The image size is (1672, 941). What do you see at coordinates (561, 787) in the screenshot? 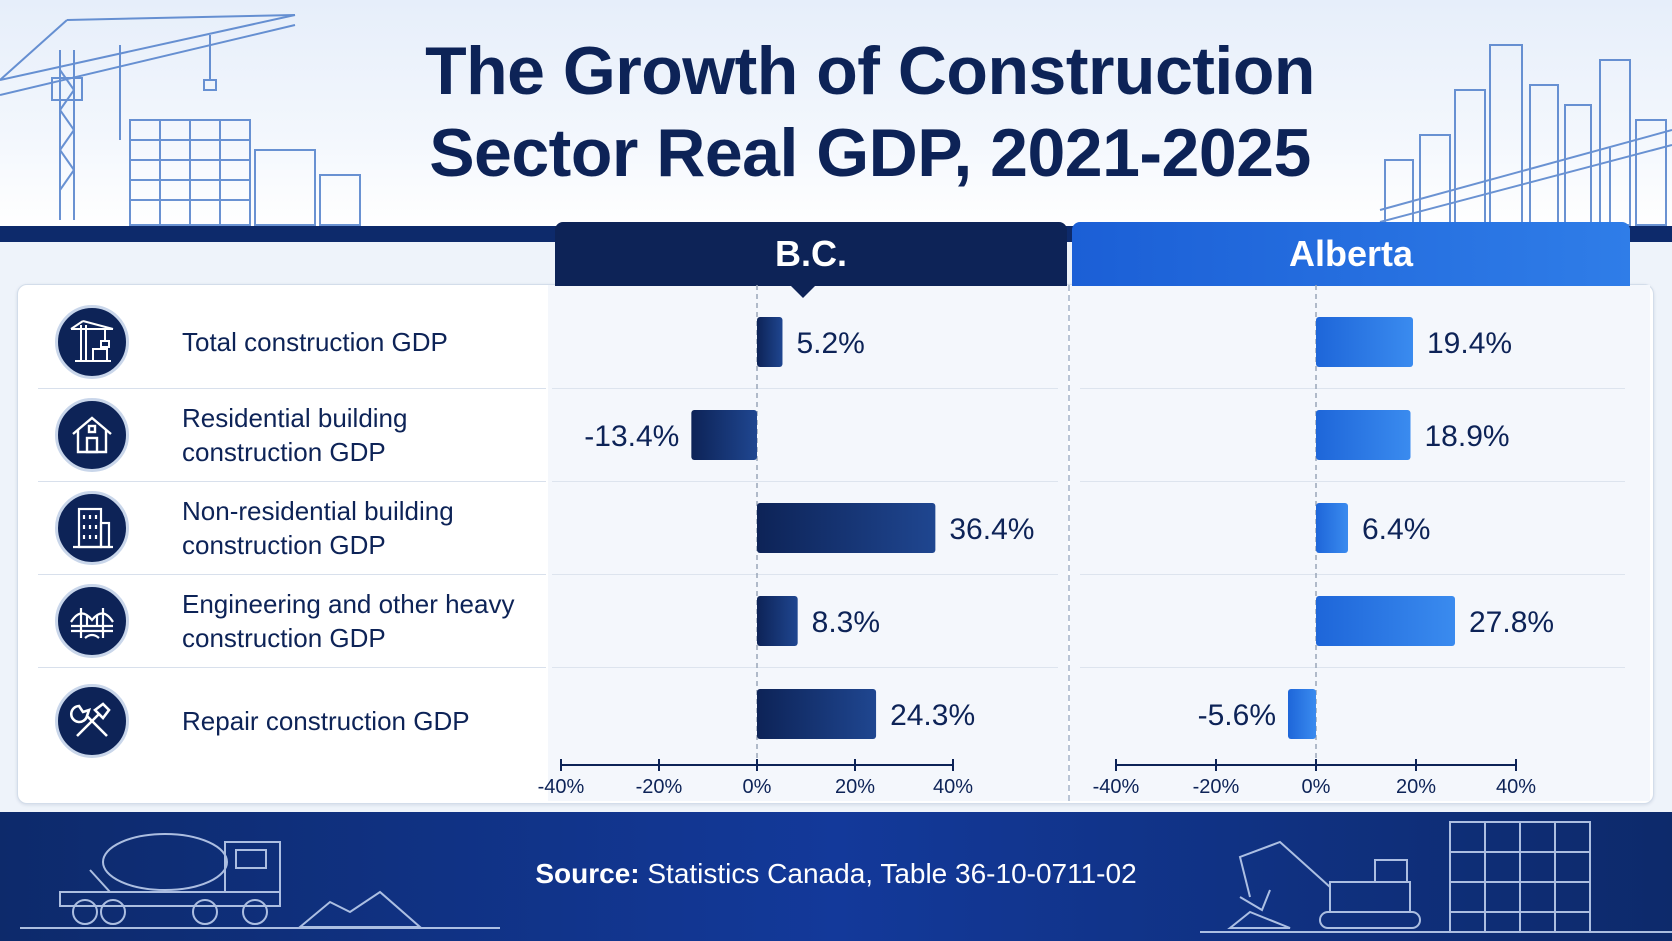
I see `bc-x-tick-label: -40%` at bounding box center [561, 787].